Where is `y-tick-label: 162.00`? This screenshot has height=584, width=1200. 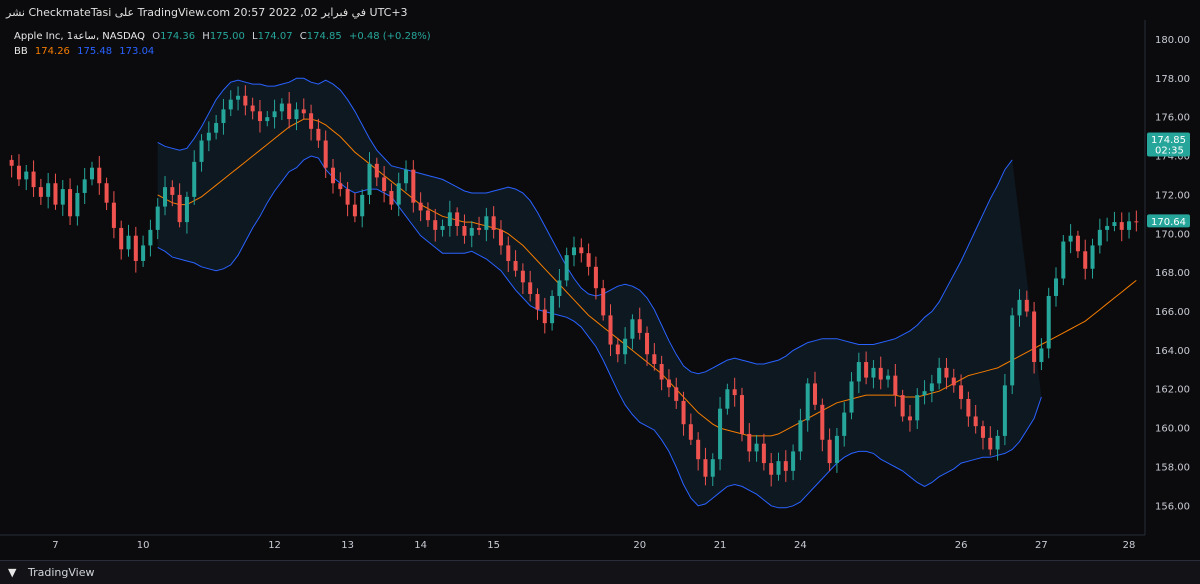 y-tick-label: 162.00 is located at coordinates (1172, 390).